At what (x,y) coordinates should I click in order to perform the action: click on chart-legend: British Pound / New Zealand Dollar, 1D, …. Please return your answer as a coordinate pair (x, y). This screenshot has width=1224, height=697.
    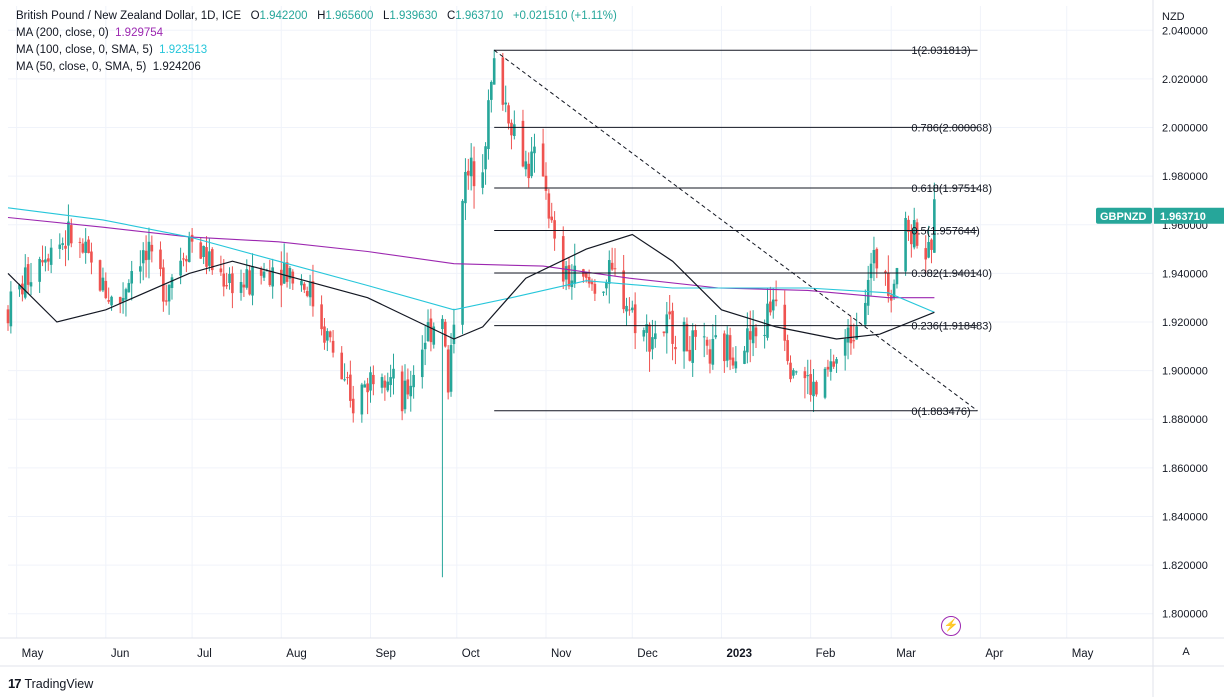
    Looking at the image, I should click on (316, 42).